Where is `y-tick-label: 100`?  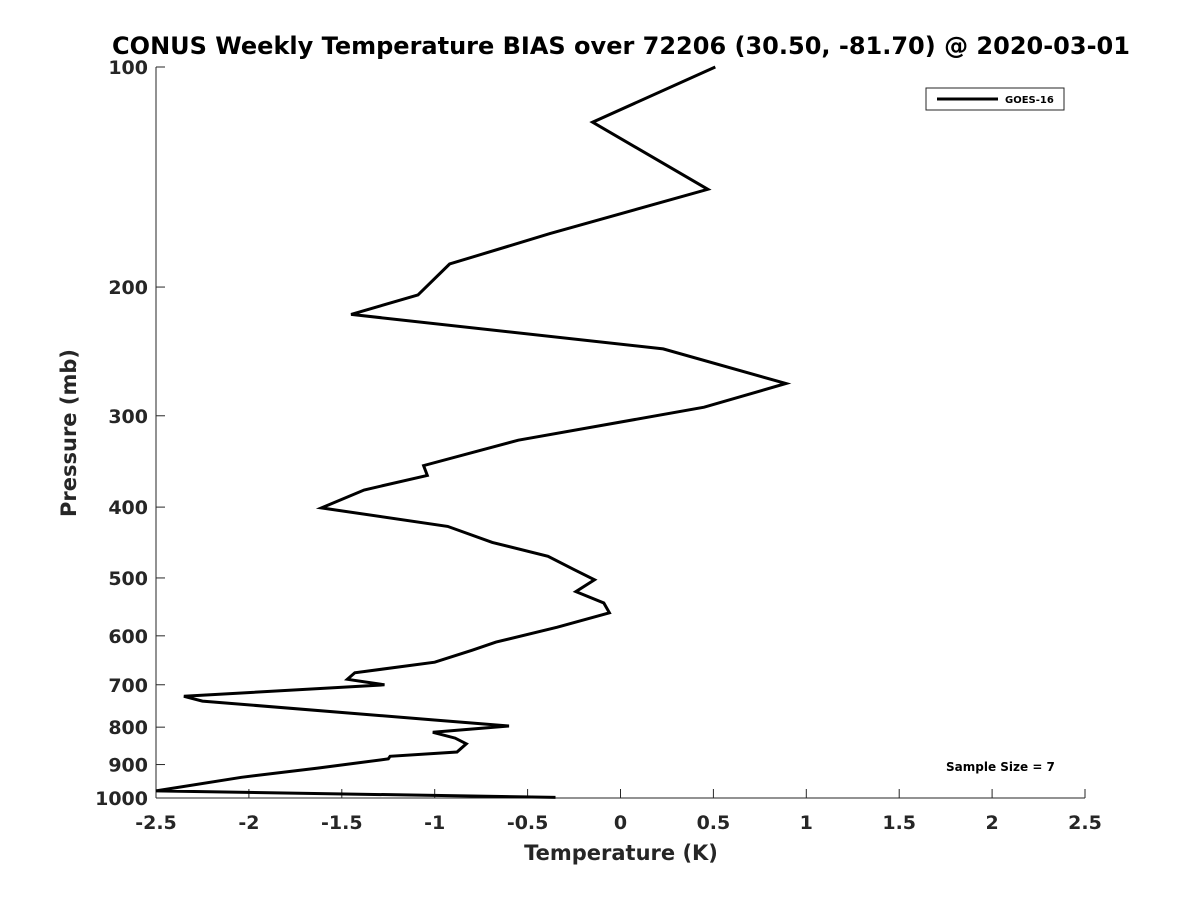 y-tick-label: 100 is located at coordinates (128, 68).